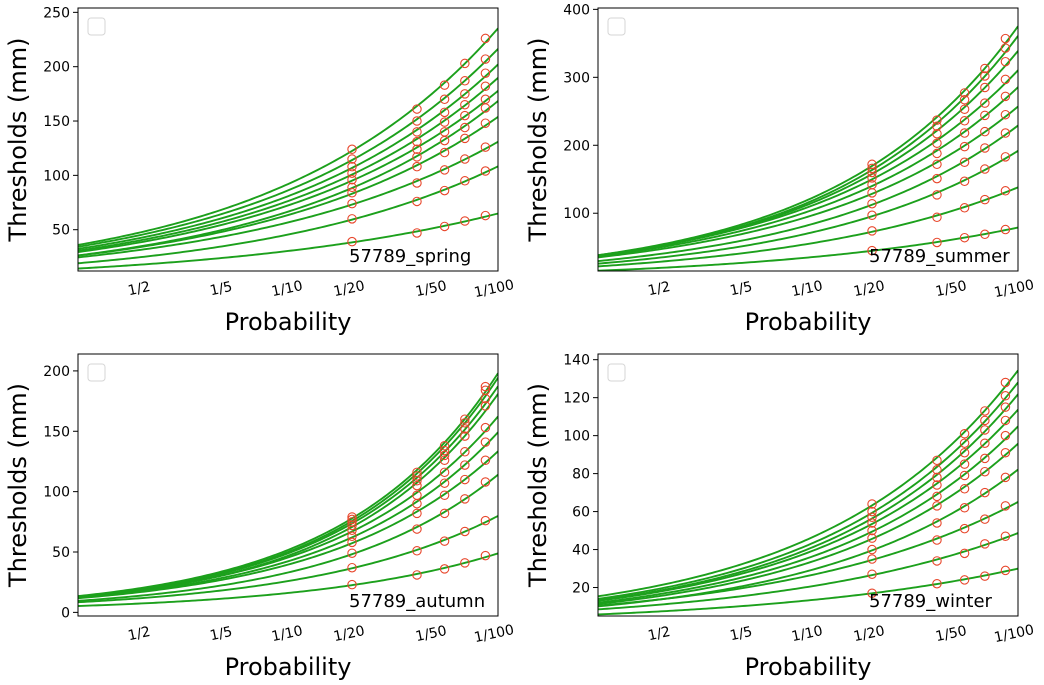  Describe the element at coordinates (56, 68) in the screenshot. I see `y-tick-label: 200` at that location.